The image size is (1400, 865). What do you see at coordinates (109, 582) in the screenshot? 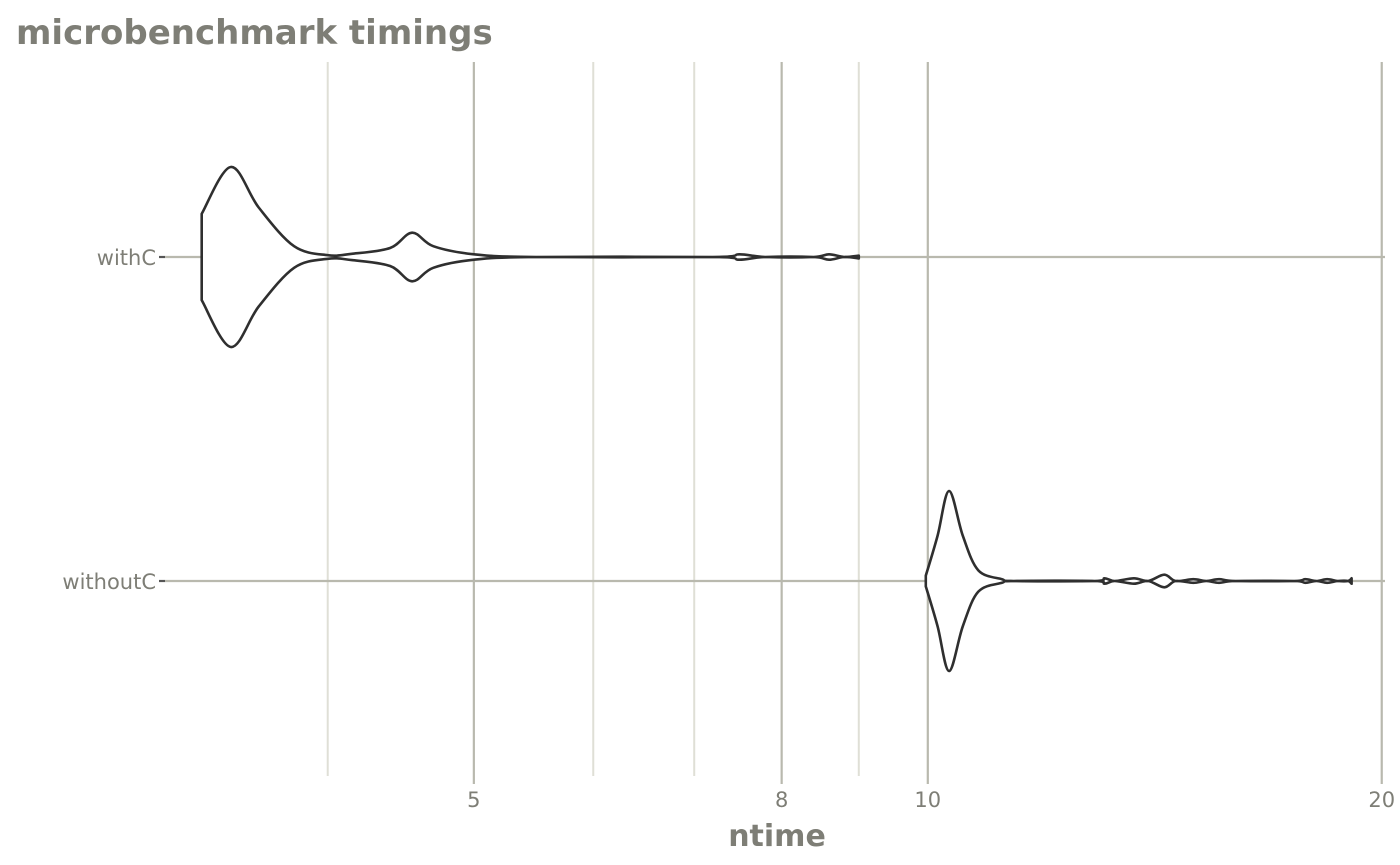
I see `y-tick-label: withoutC` at bounding box center [109, 582].